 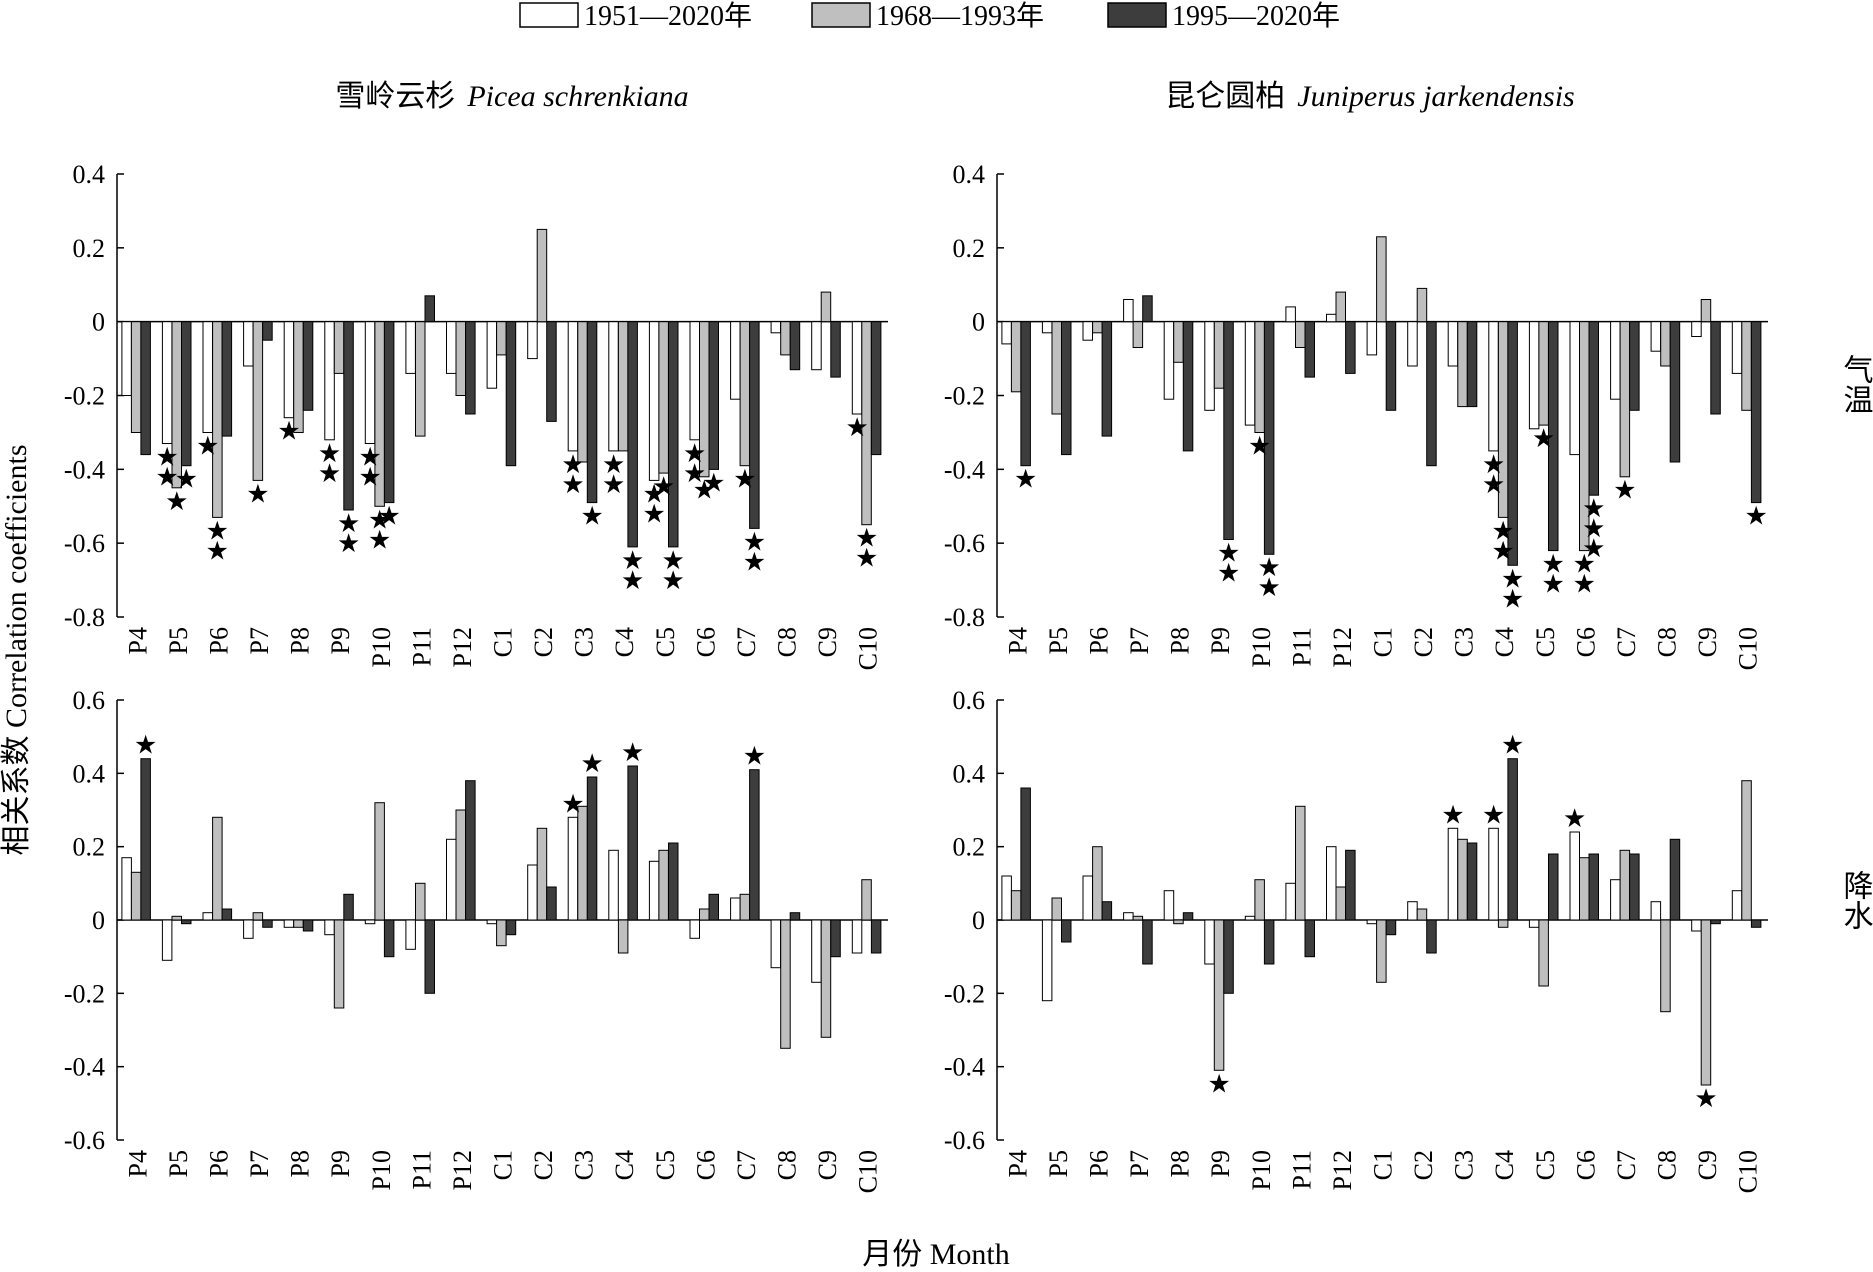 What do you see at coordinates (178, 640) in the screenshot?
I see `x-tick-label-p5: P5` at bounding box center [178, 640].